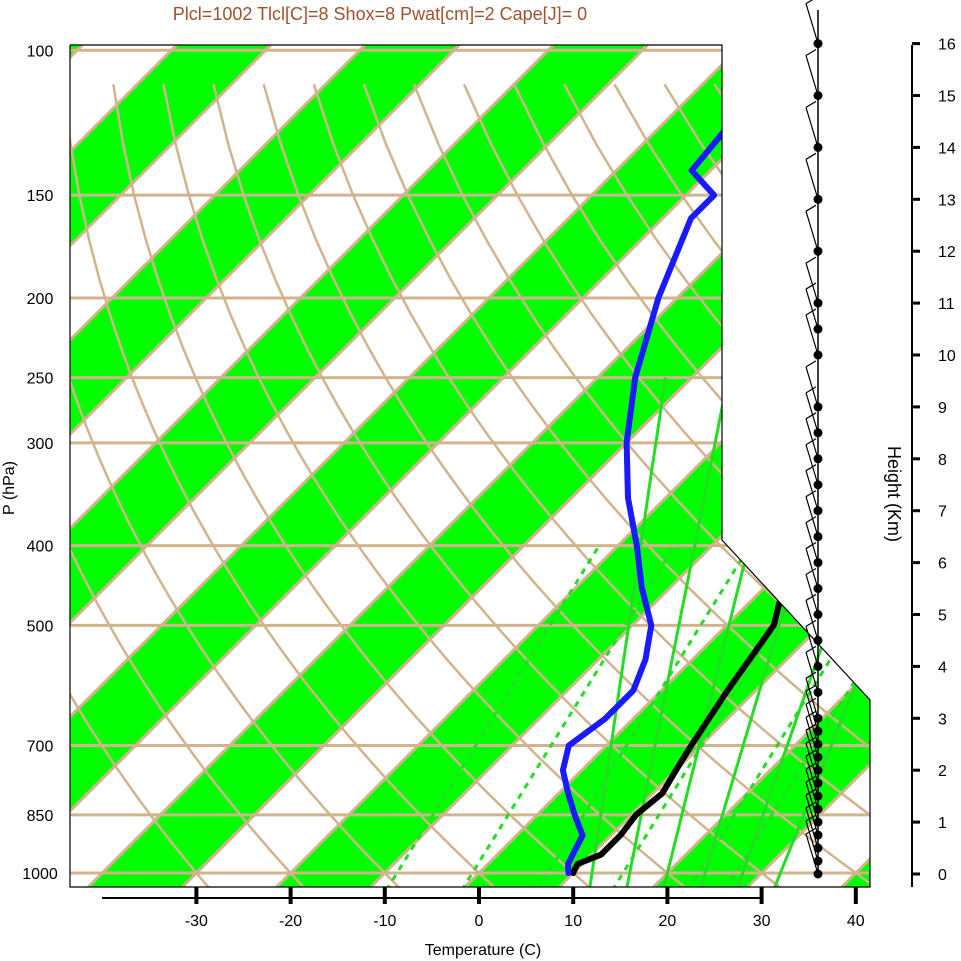  Describe the element at coordinates (40, 463) in the screenshot. I see `pressure-axis: 100 150 200 250 300 400 500 700 850 1000` at that location.